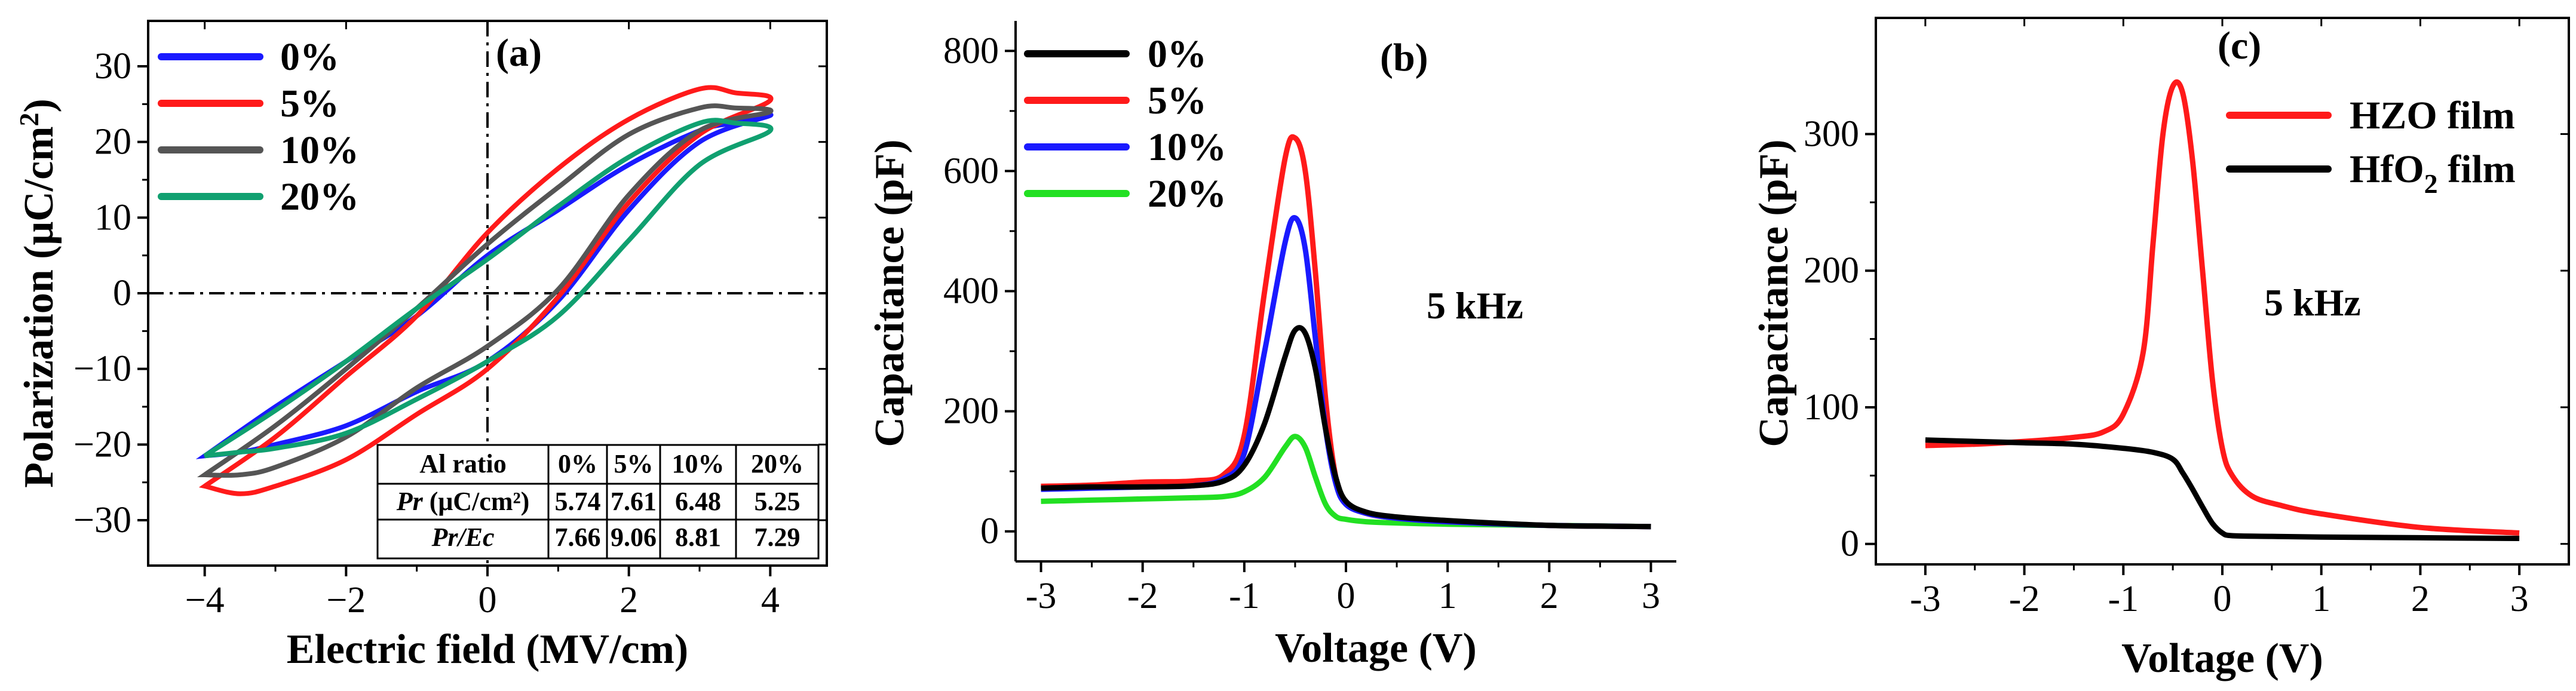  Describe the element at coordinates (113, 142) in the screenshot. I see `y-tick-label: 20` at that location.